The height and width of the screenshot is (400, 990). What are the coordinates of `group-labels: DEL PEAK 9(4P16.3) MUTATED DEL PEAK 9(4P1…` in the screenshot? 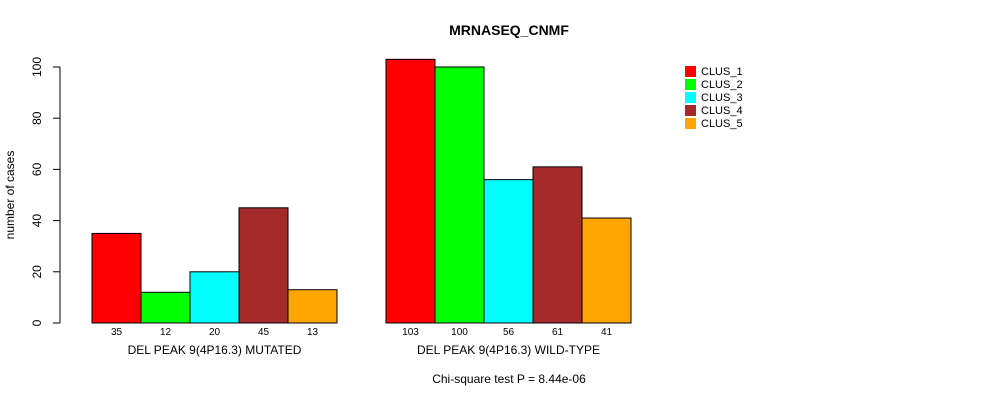 It's located at (364, 350).